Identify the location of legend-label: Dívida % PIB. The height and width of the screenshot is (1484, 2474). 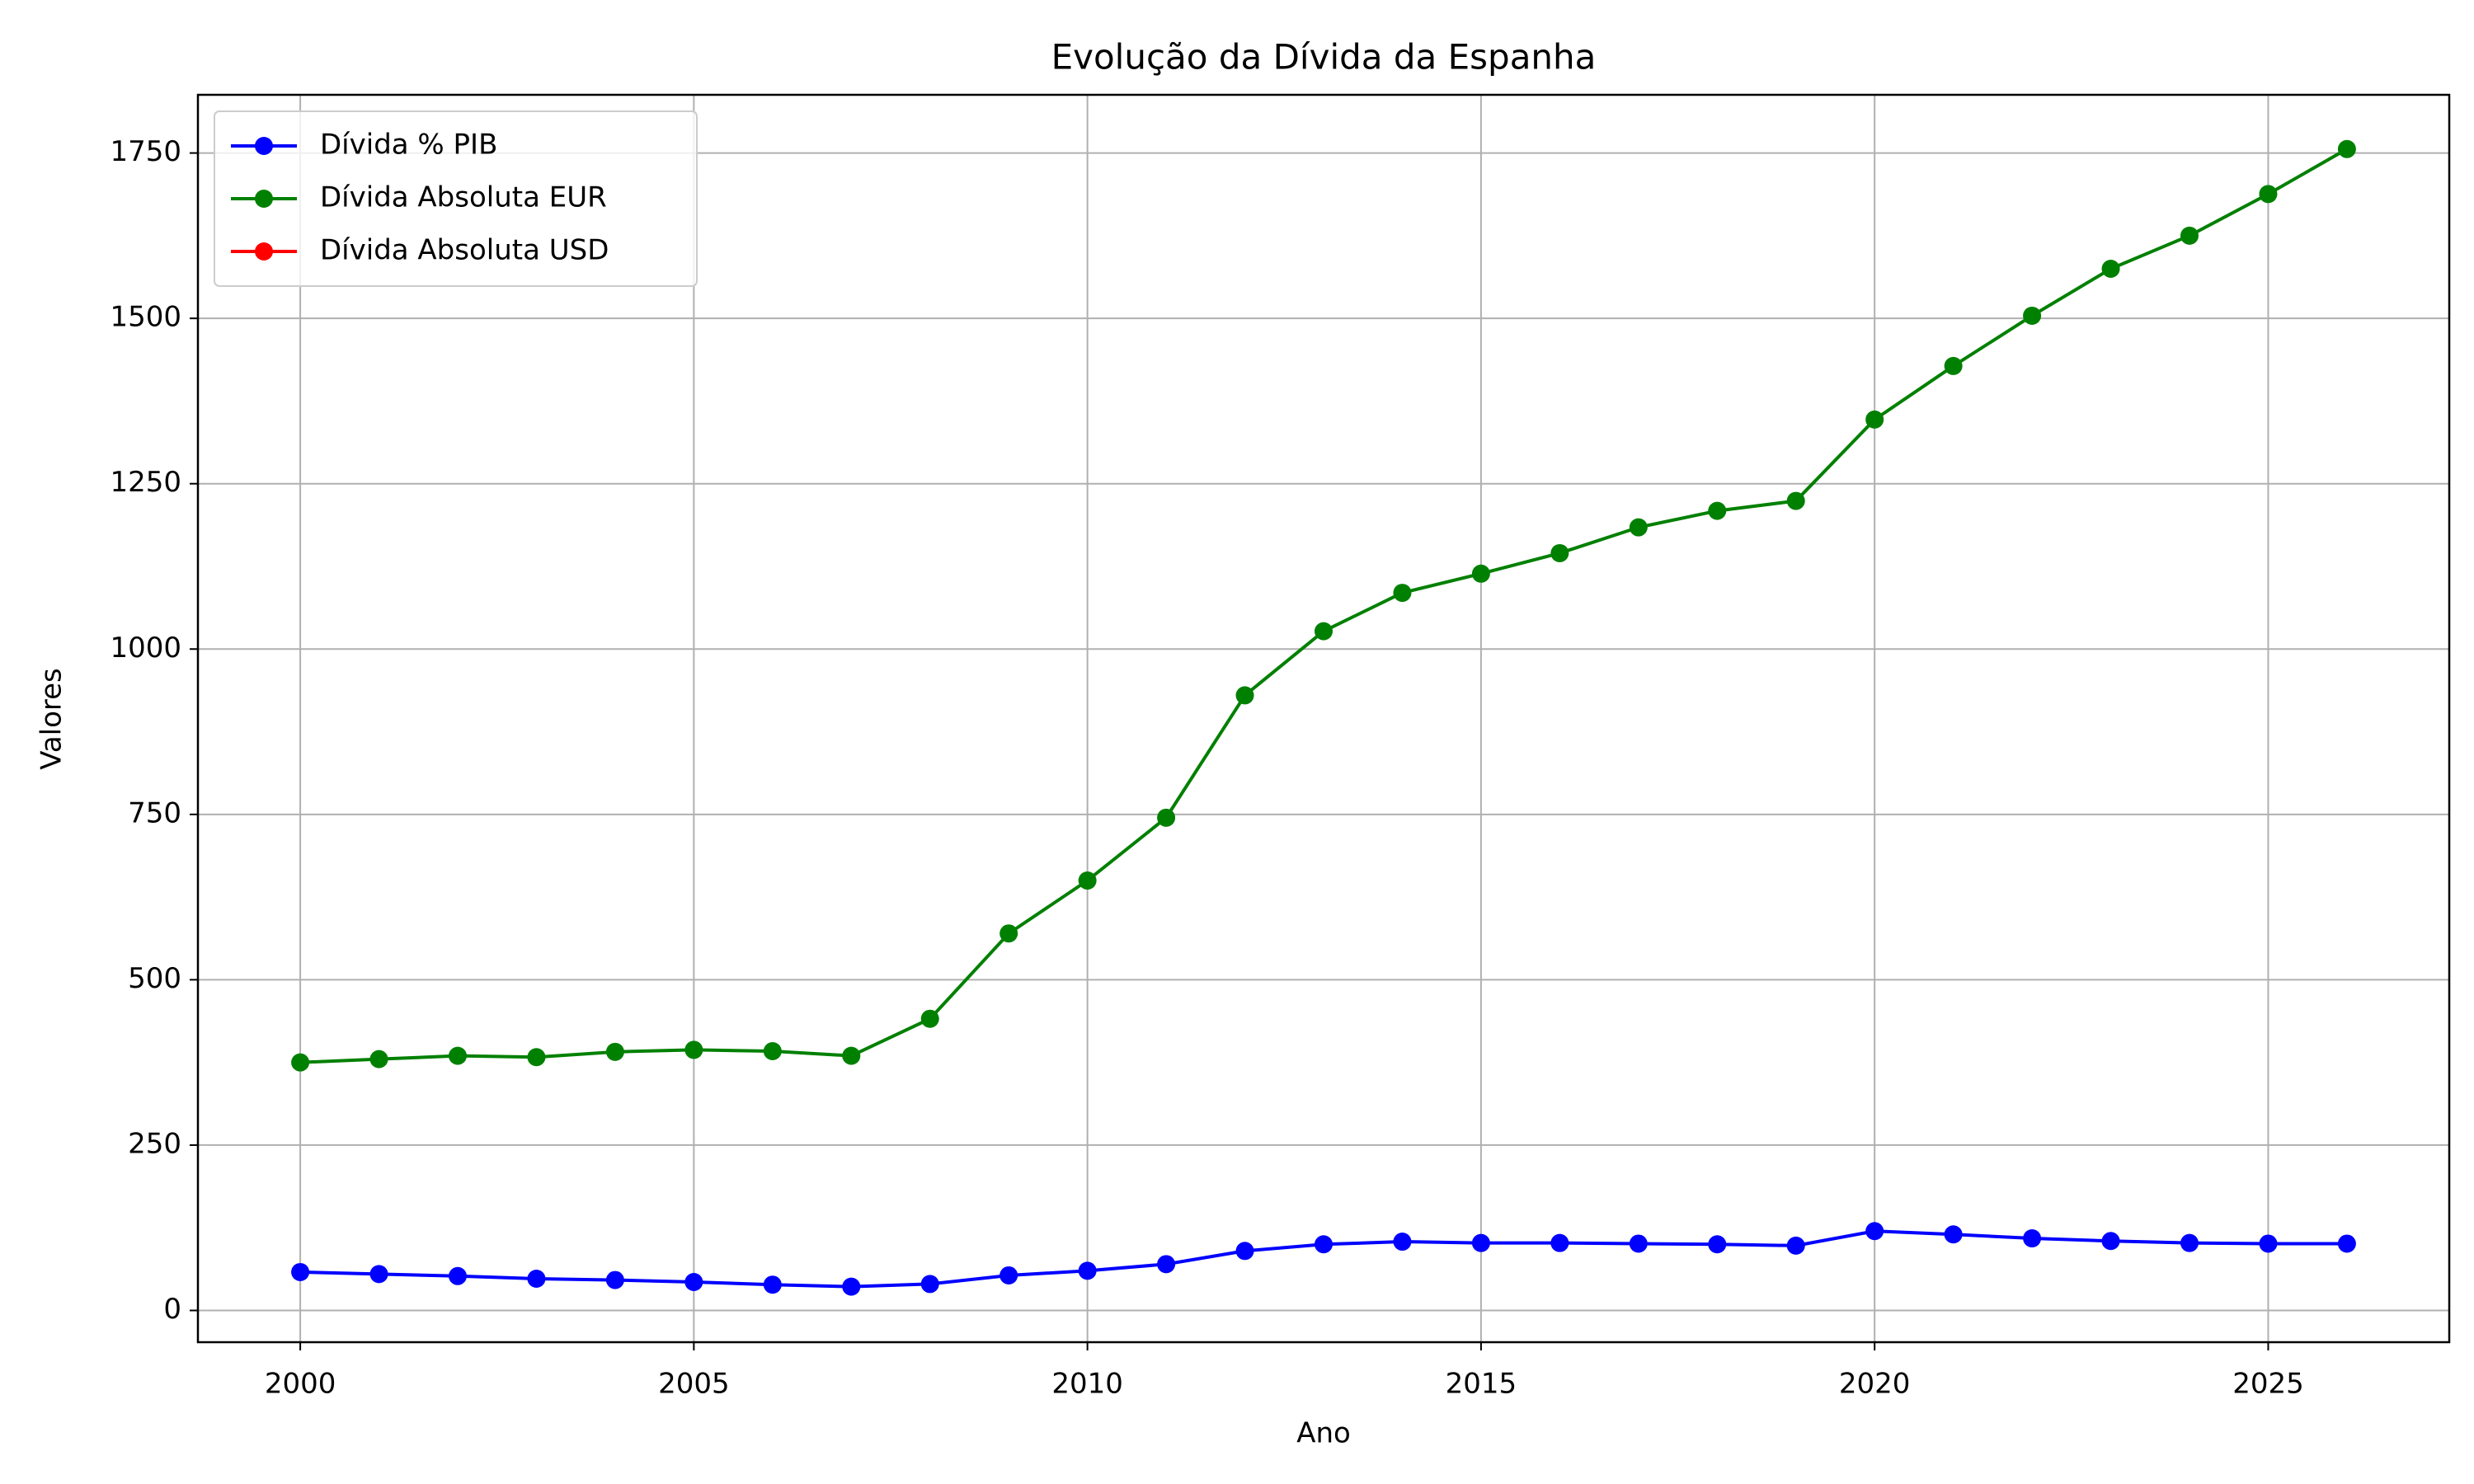
(408, 145).